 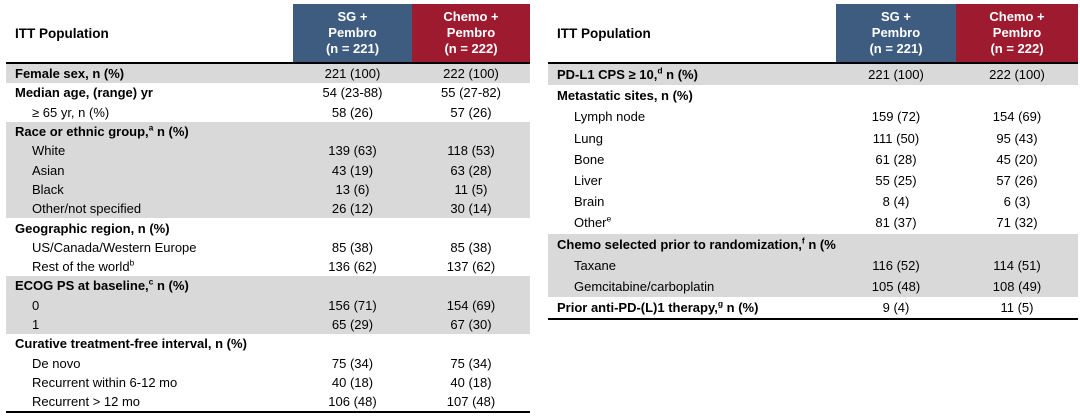 I want to click on cell-sg-pembro: 156 (71), so click(x=352, y=305).